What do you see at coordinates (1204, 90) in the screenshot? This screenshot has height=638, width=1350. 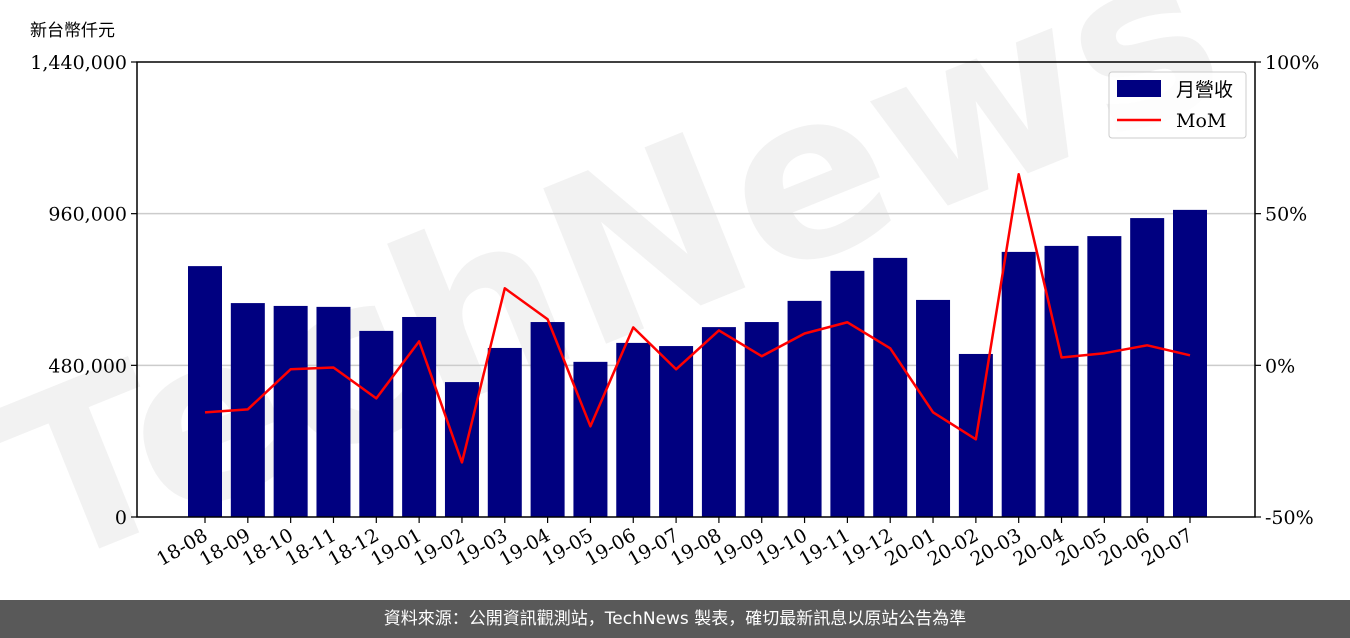 I see `legend-label-revenue: 月營收` at bounding box center [1204, 90].